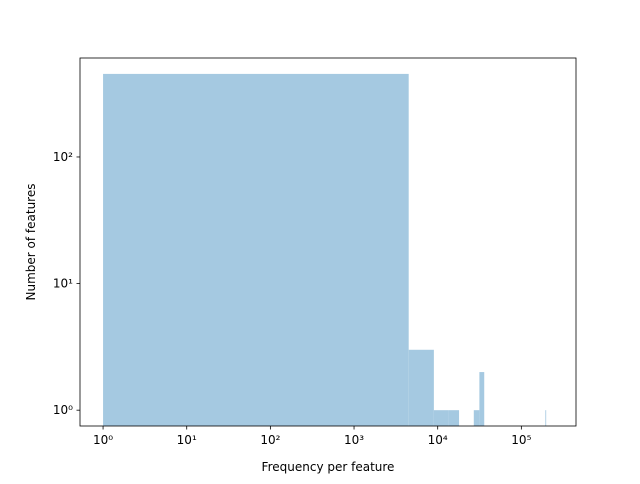  I want to click on y-tick-label: 10⁰, so click(63, 410).